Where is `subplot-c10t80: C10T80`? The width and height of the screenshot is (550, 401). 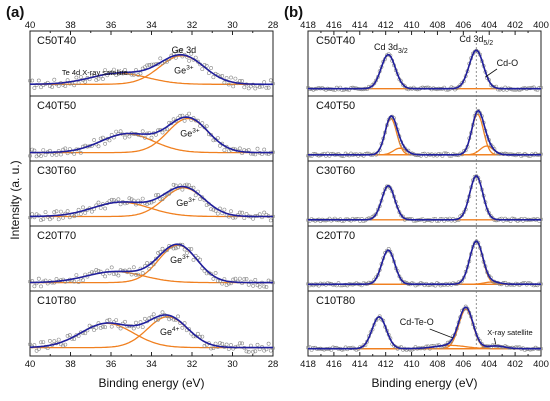
subplot-c10t80: C10T80 is located at coordinates (424, 323).